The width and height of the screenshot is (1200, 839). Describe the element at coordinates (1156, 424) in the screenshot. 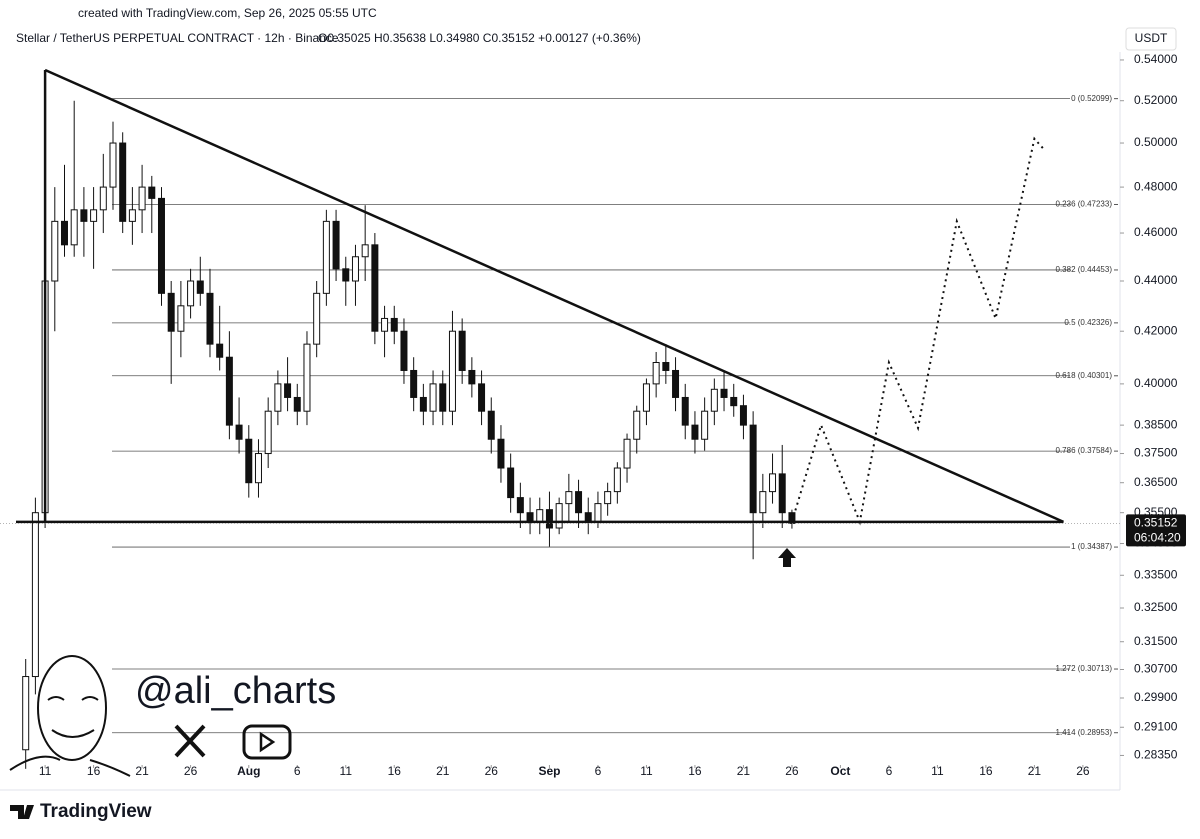

I see `y-tick-label: 0.38500` at that location.